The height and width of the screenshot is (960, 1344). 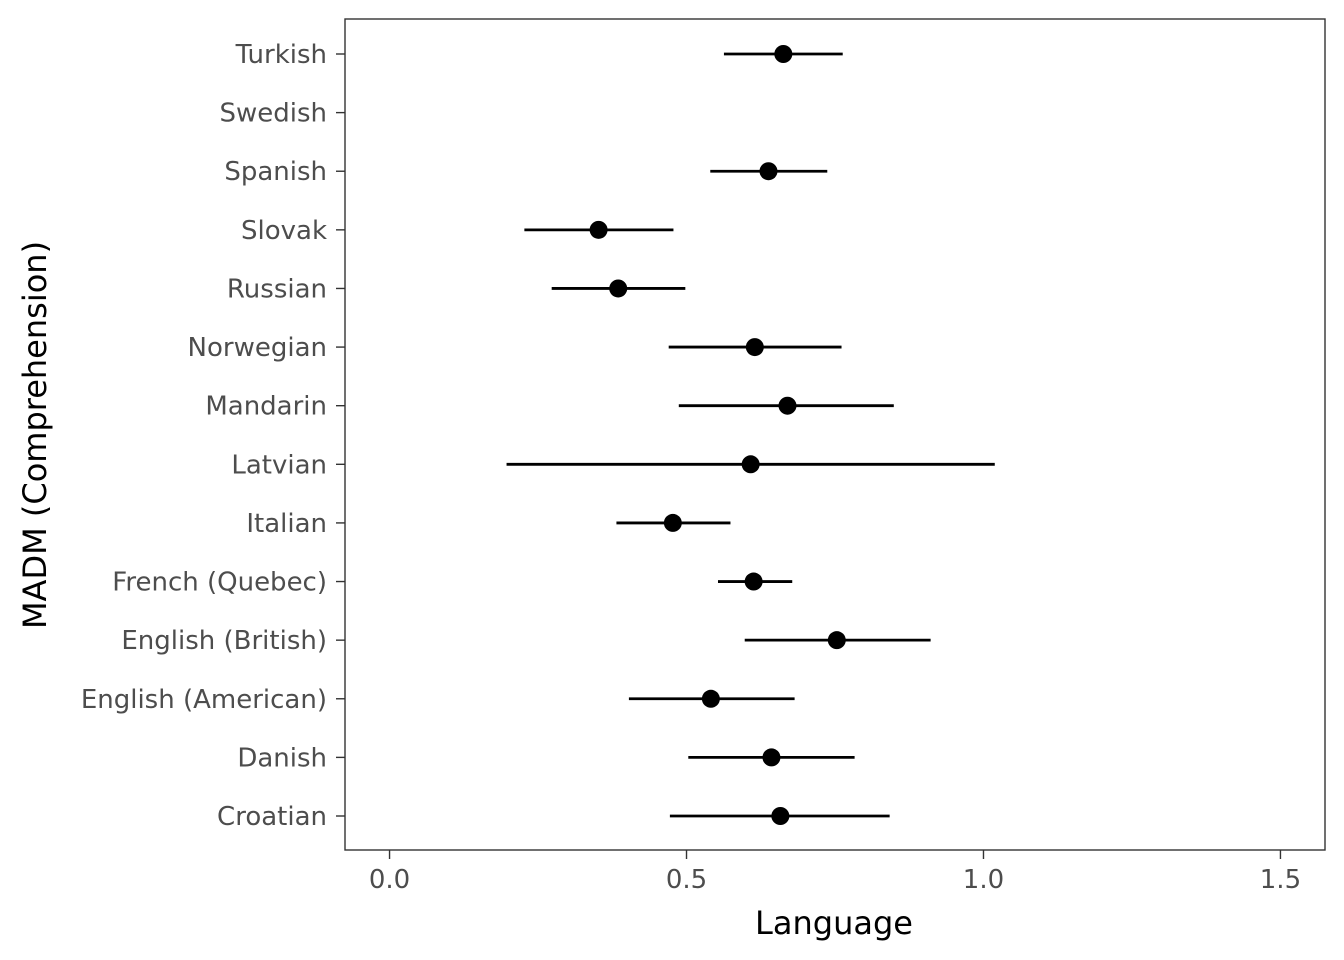 What do you see at coordinates (768, 171) in the screenshot?
I see `point-spanish` at bounding box center [768, 171].